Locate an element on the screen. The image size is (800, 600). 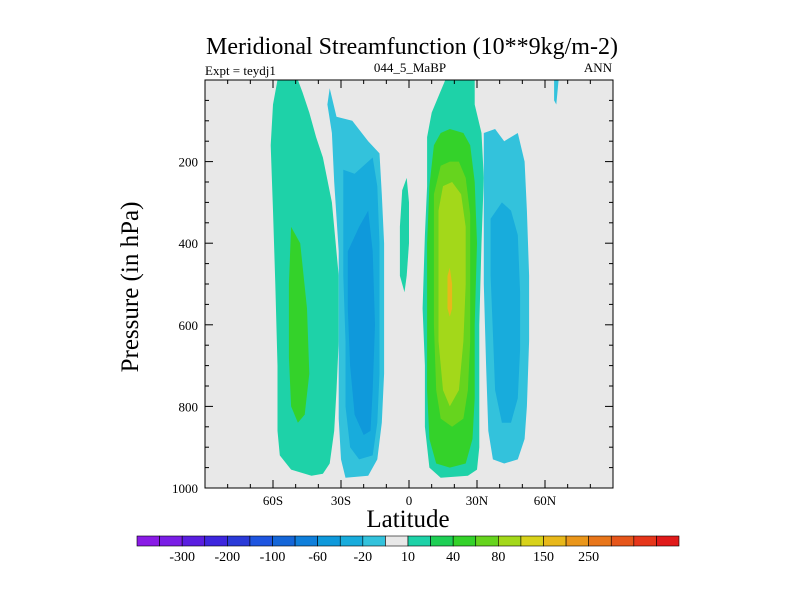
x-tick-label: 60N is located at coordinates (545, 500).